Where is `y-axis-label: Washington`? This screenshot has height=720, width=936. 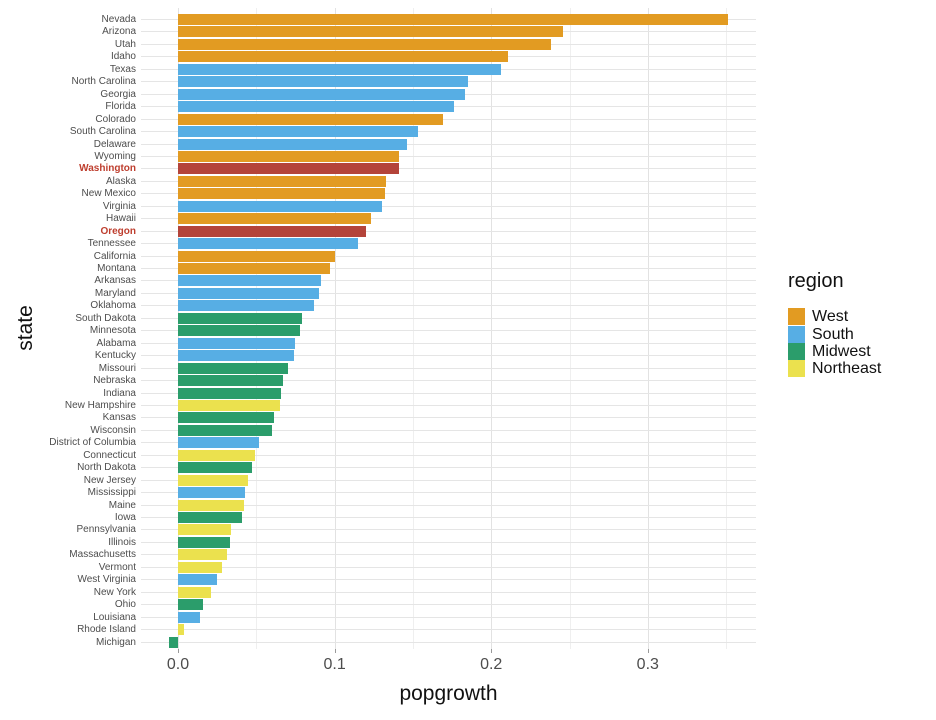 y-axis-label: Washington is located at coordinates (107, 169).